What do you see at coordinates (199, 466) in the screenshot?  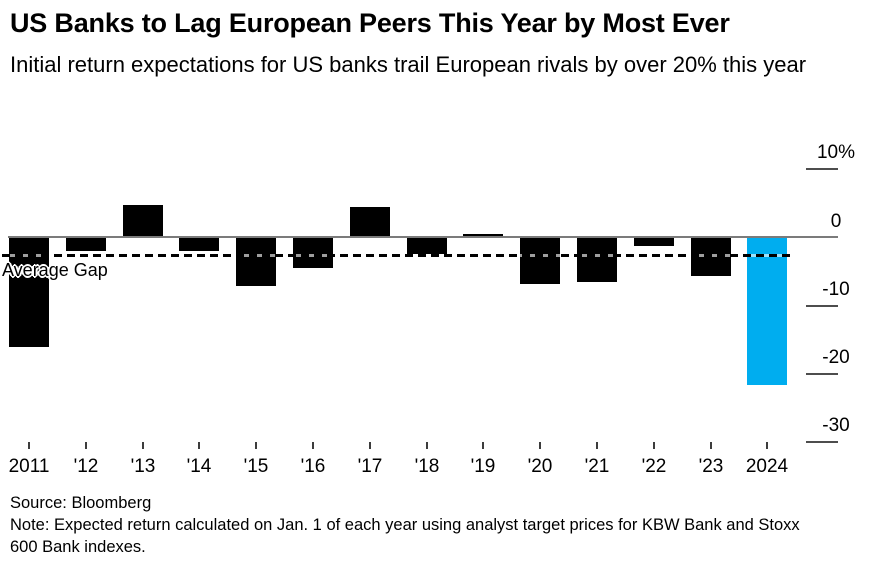 I see `x-tick-label: '14` at bounding box center [199, 466].